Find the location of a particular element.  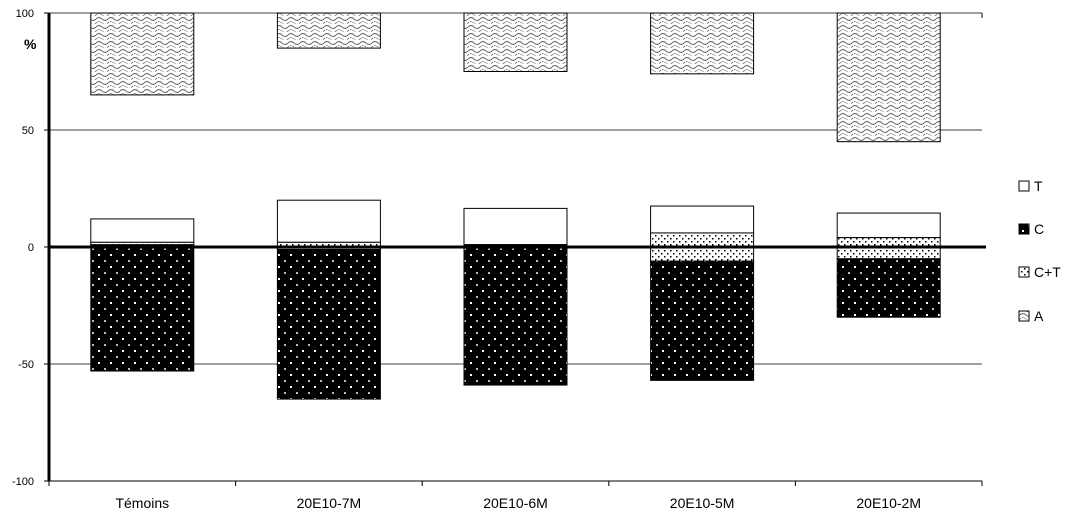

y-tick-label-2: 0 is located at coordinates (31, 248).